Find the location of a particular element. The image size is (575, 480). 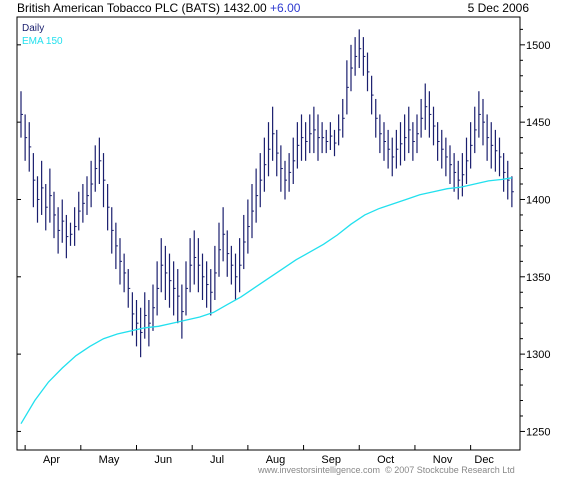

legend-ema: EMA 150 is located at coordinates (42, 41).